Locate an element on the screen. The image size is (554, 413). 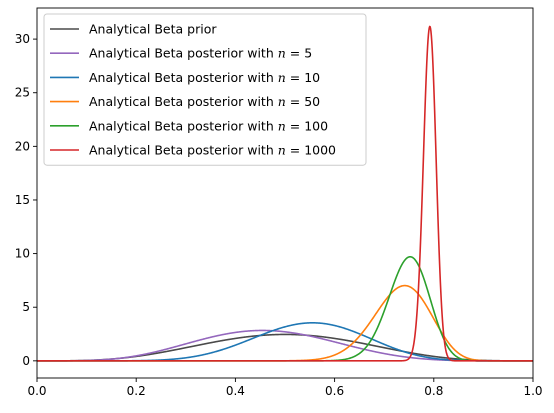
legend-entry-1: Analytical Beta posterior with n = 5 is located at coordinates (200, 53).